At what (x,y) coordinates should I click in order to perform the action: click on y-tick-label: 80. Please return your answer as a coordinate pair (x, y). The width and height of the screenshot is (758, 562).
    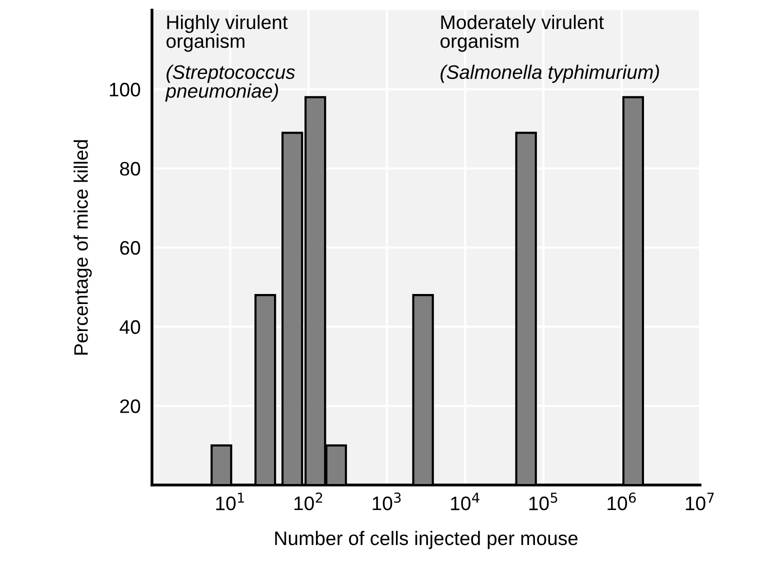
    Looking at the image, I should click on (130, 169).